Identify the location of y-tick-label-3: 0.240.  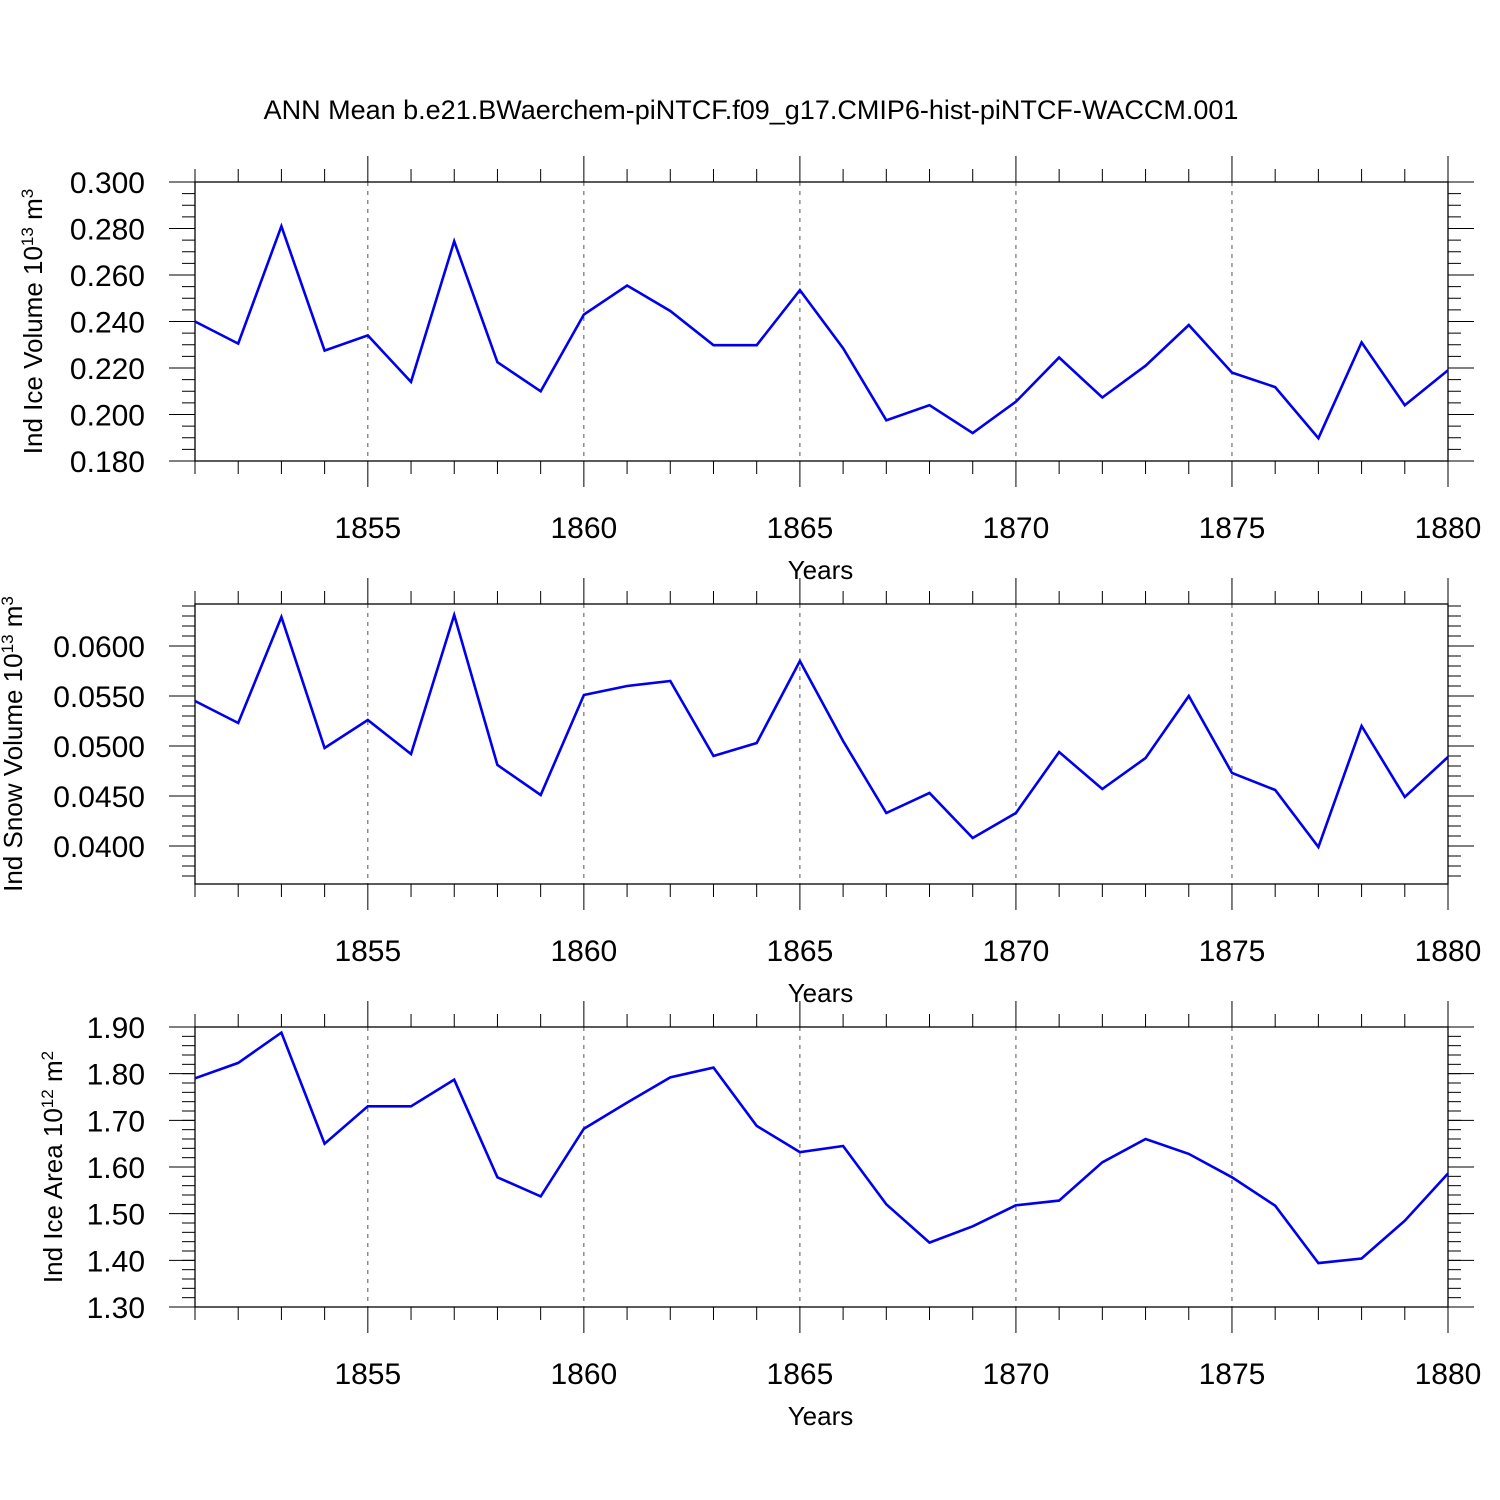
(107, 323).